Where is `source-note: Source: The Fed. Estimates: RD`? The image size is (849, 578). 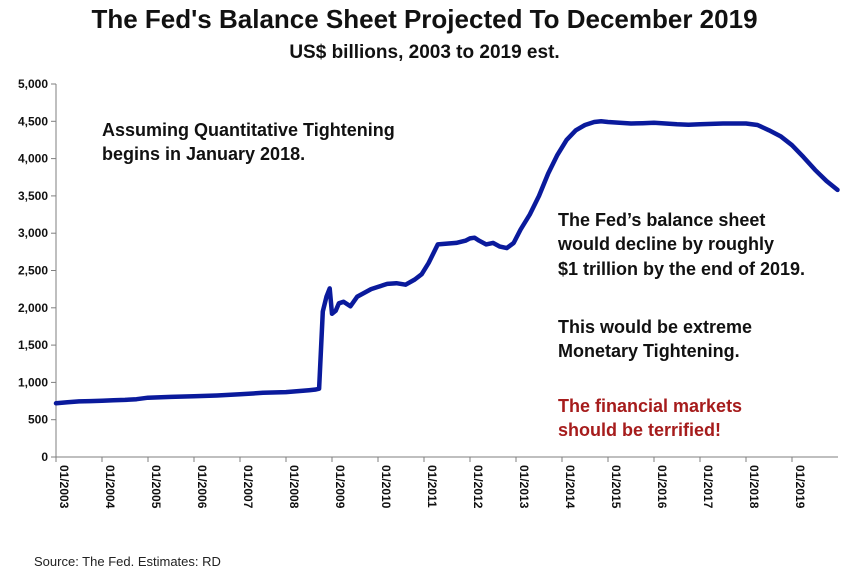
source-note: Source: The Fed. Estimates: RD is located at coordinates (127, 561).